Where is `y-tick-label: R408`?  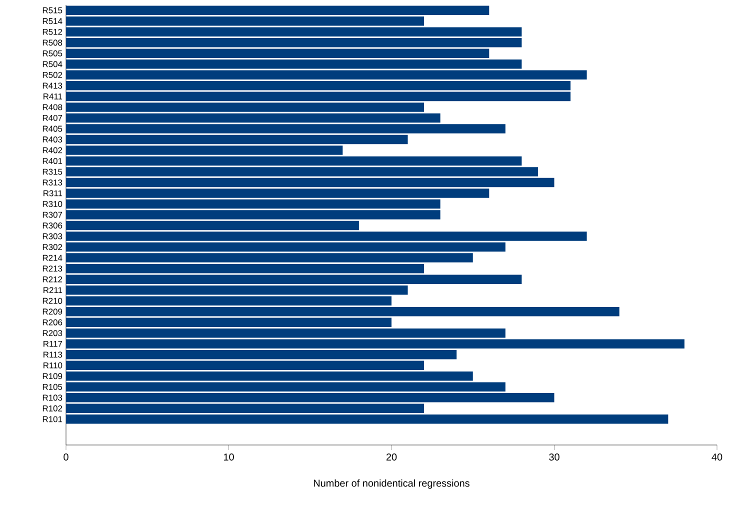
y-tick-label: R408 is located at coordinates (52, 107).